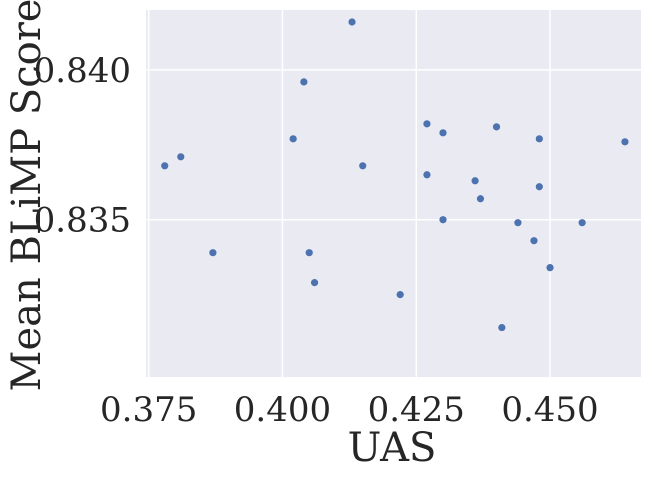  Describe the element at coordinates (27, 195) in the screenshot. I see `y-axis-label: Mean BLiMP Score` at that location.